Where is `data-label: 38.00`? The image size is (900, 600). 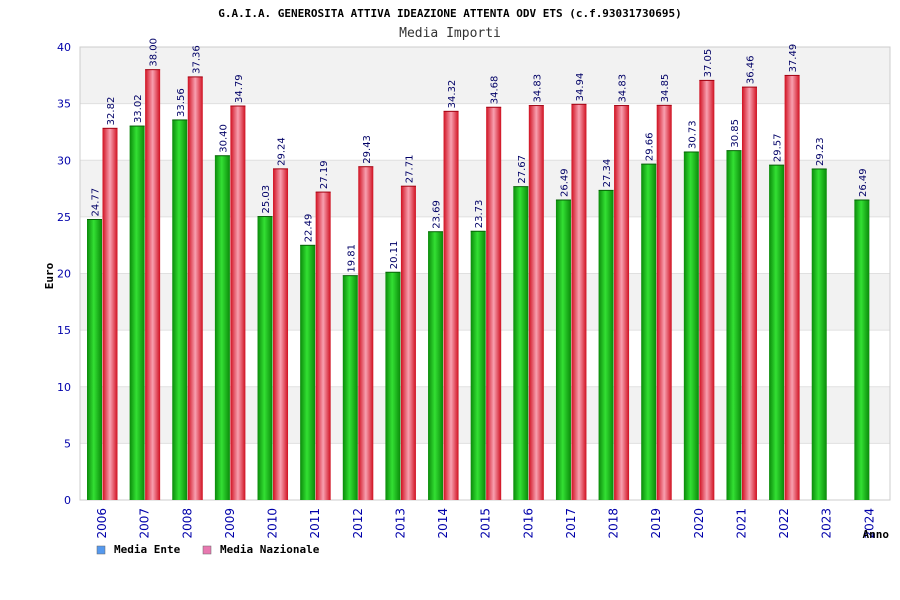 data-label: 38.00 is located at coordinates (154, 52).